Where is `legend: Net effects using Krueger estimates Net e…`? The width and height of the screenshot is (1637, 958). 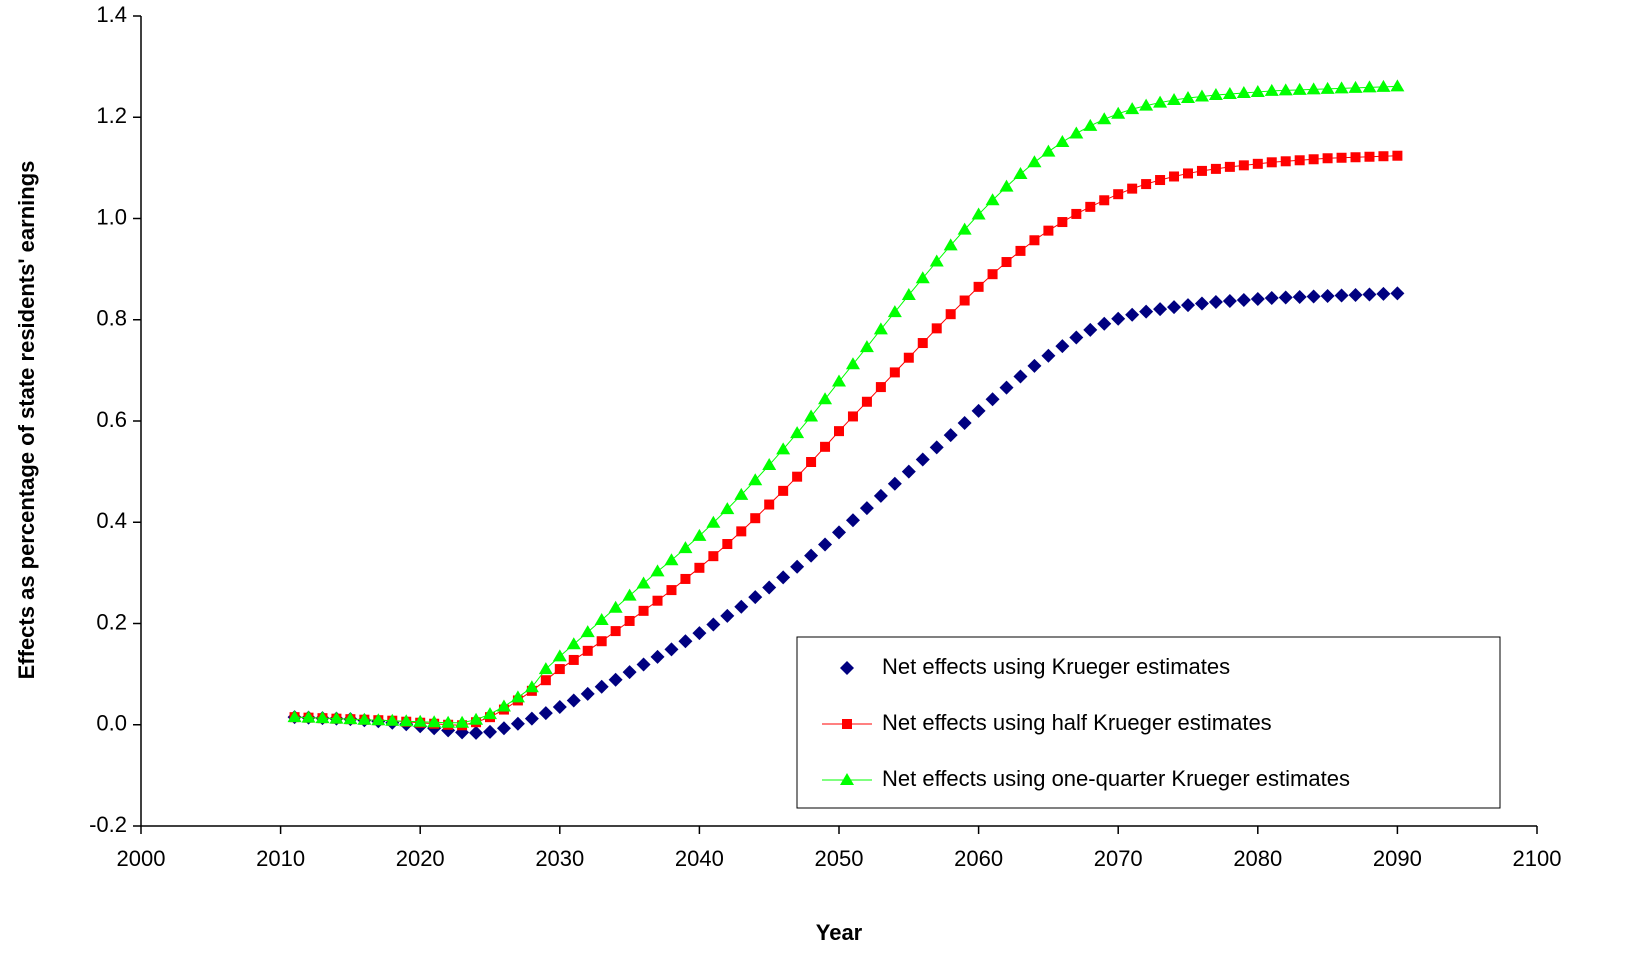 legend: Net effects using Krueger estimates Net e… is located at coordinates (1148, 722).